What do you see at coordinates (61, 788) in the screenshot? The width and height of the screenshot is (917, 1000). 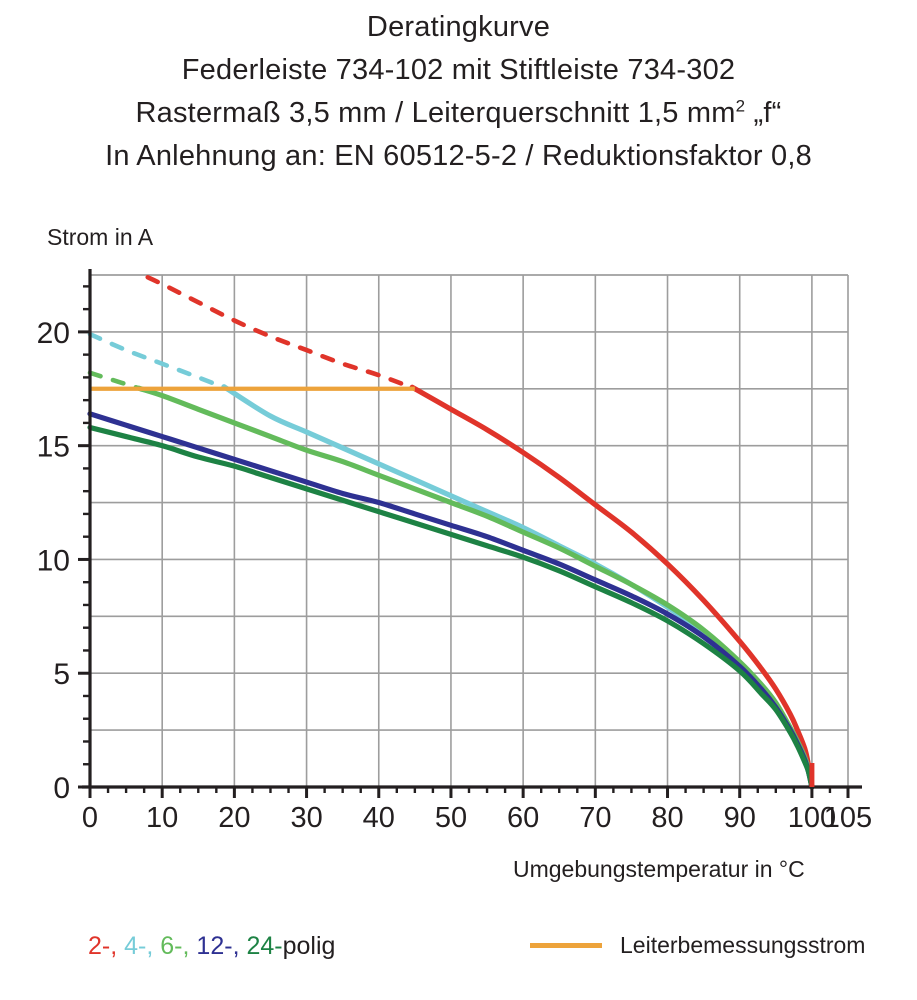 I see `y-tick-label: 0` at bounding box center [61, 788].